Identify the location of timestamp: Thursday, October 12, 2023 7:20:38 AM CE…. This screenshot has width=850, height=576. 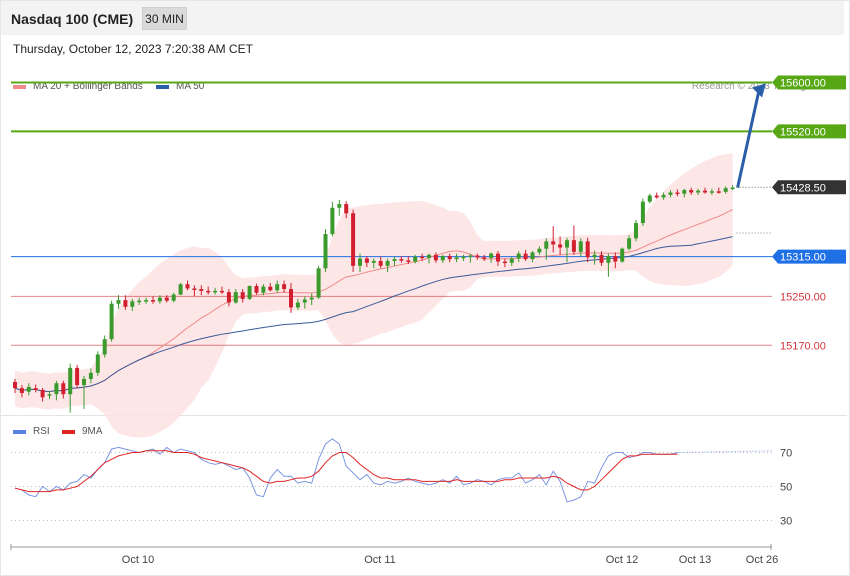
(133, 49).